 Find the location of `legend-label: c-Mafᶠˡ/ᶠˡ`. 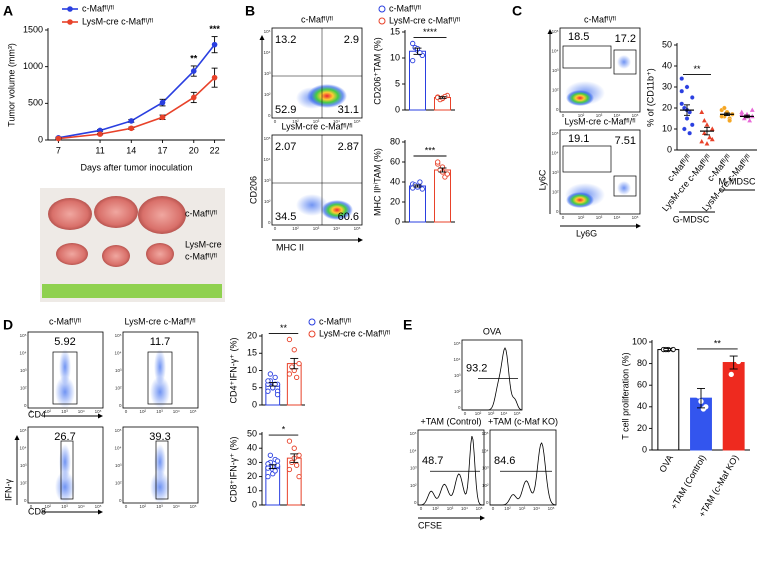

legend-label: c-Mafᶠˡ/ᶠˡ is located at coordinates (98, 8).